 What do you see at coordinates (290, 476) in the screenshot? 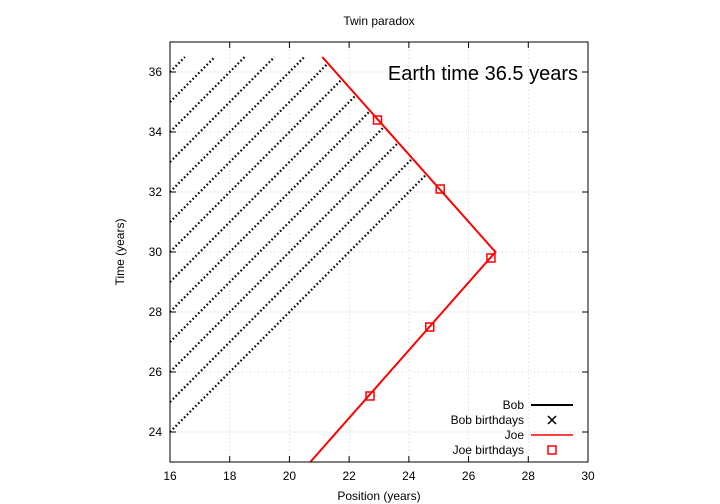
I see `x-tick-label: 20` at bounding box center [290, 476].